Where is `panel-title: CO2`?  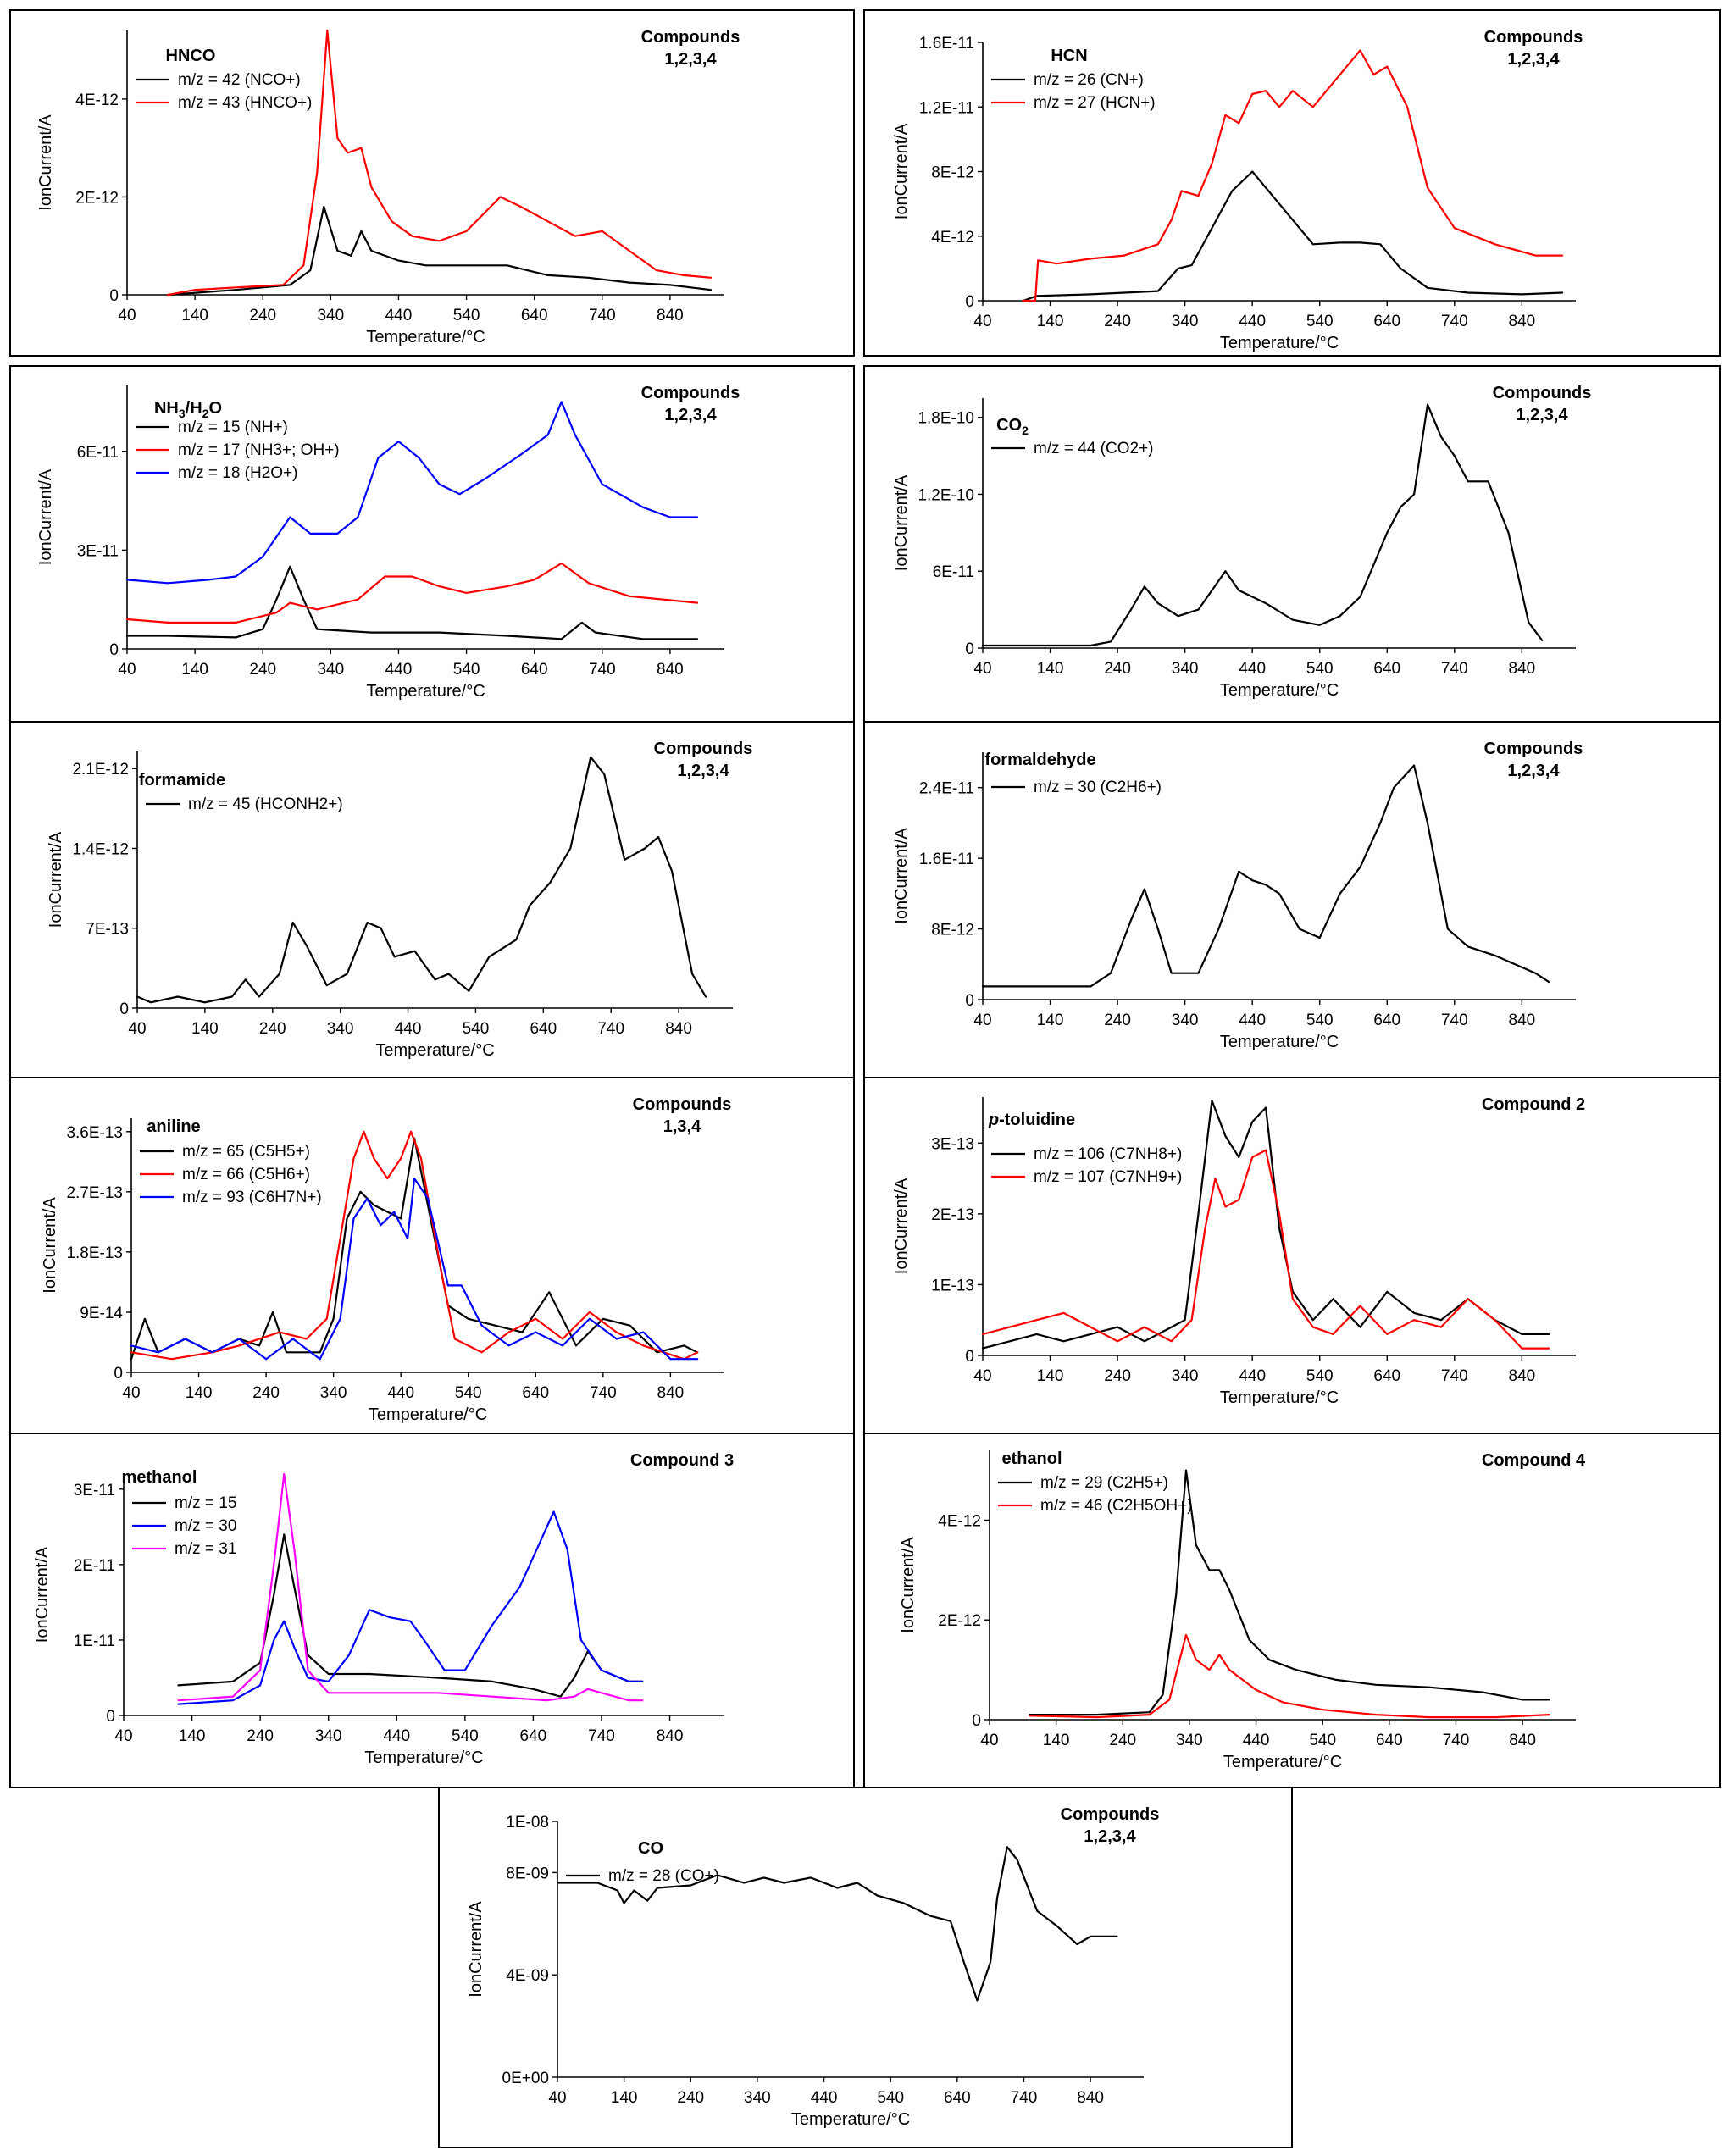
panel-title: CO2 is located at coordinates (1012, 426).